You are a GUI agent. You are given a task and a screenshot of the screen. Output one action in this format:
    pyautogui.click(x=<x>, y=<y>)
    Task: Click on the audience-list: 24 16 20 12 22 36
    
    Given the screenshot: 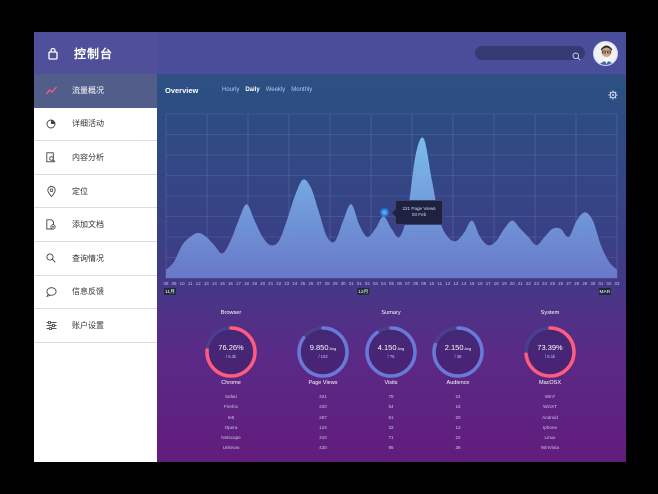 What is the action you would take?
    pyautogui.click(x=458, y=423)
    